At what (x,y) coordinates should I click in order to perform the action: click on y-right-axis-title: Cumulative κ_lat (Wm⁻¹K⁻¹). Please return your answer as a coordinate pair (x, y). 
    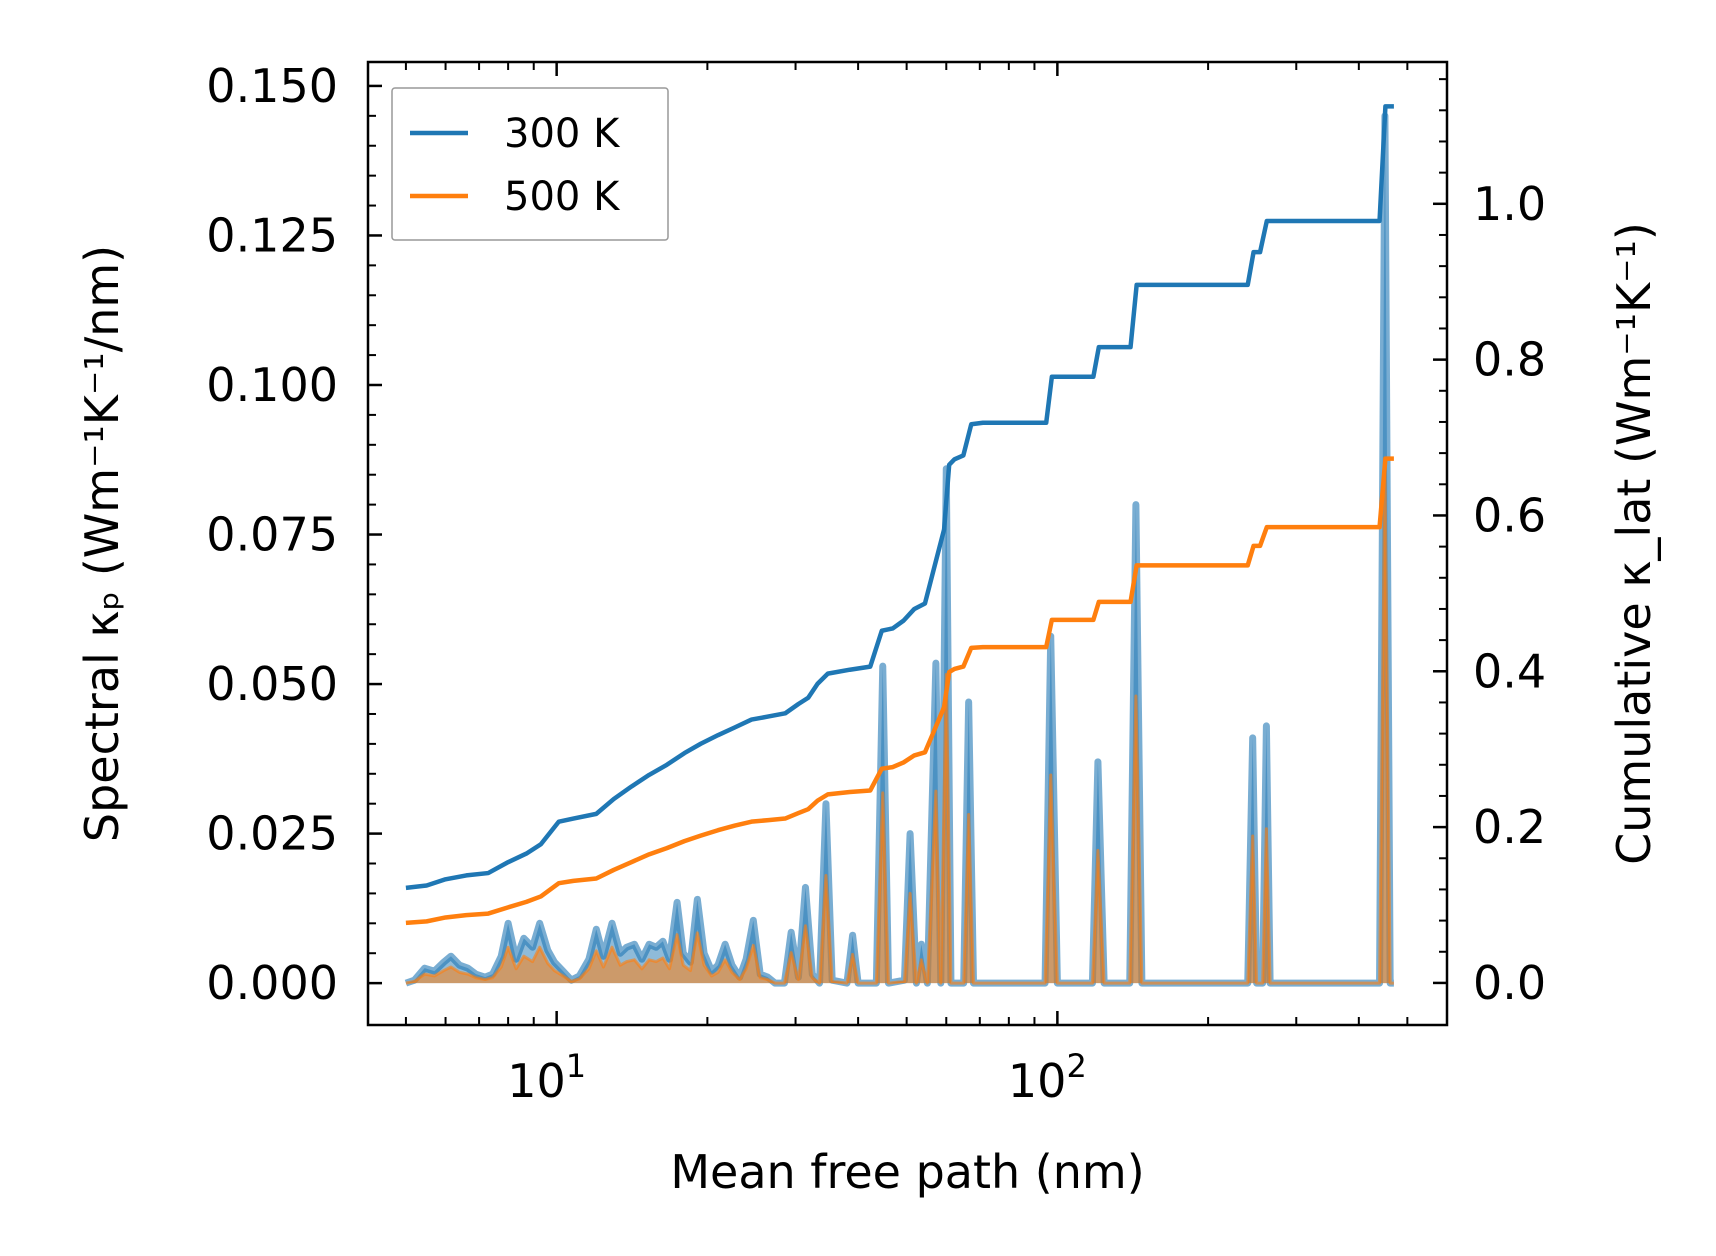
    Looking at the image, I should click on (1634, 543).